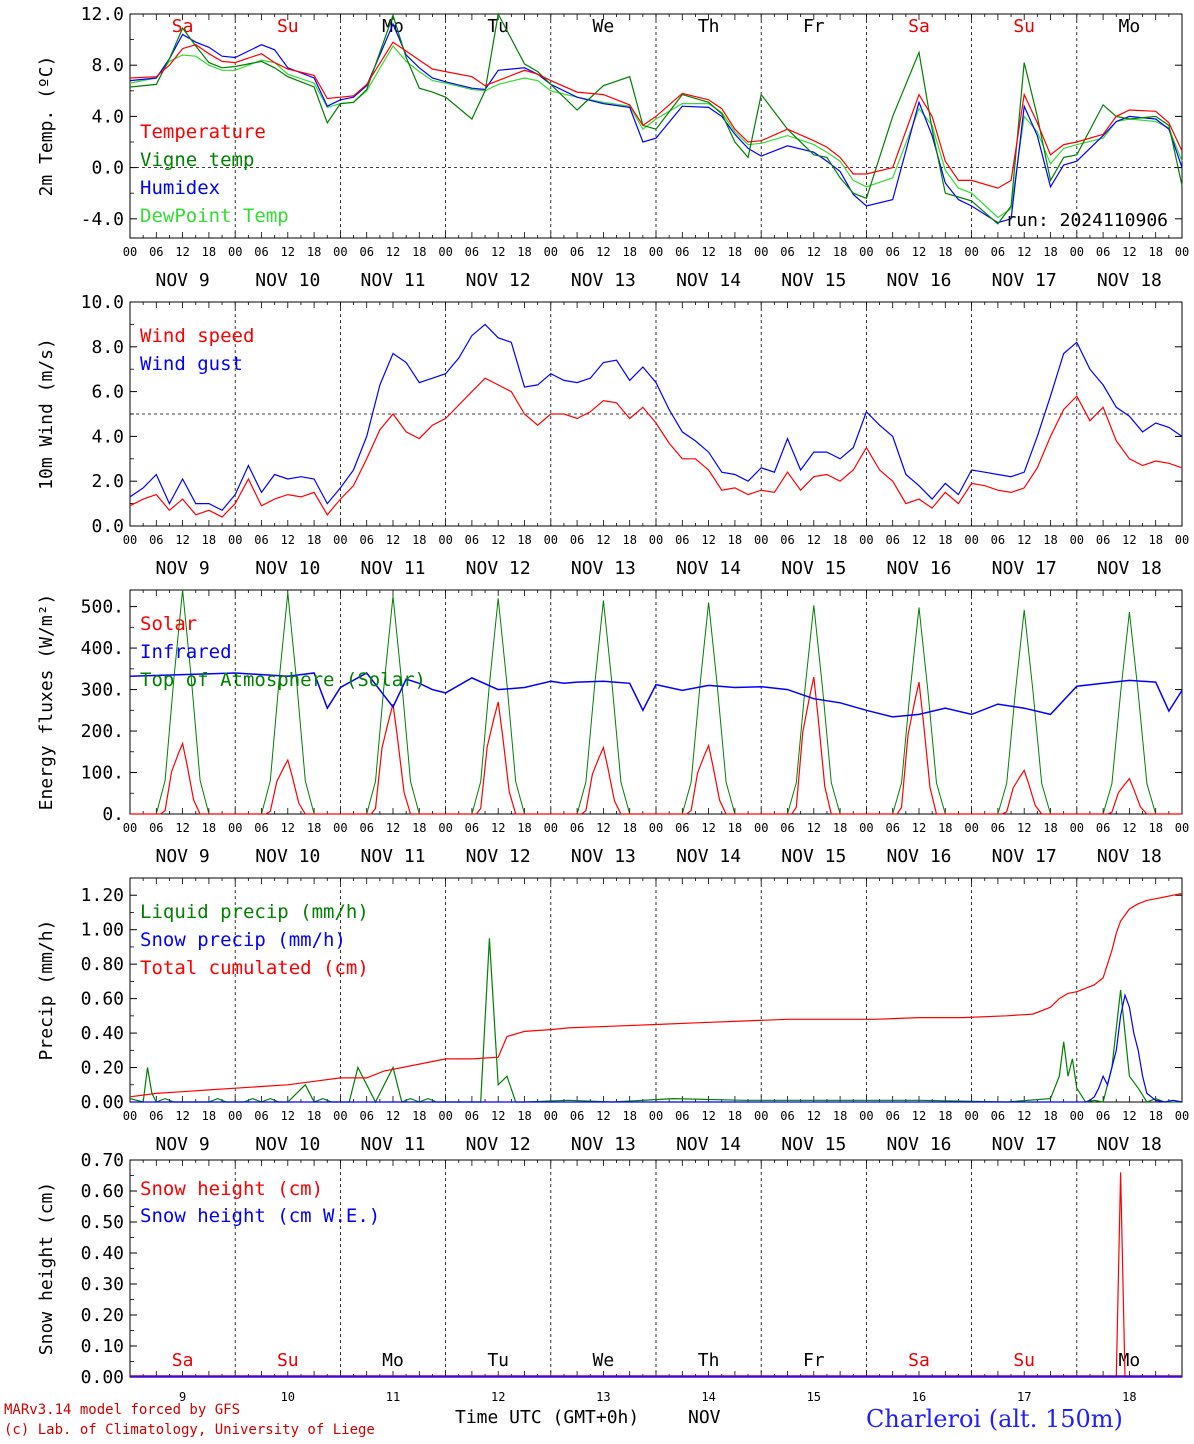 The height and width of the screenshot is (1444, 1194). What do you see at coordinates (102, 1315) in the screenshot?
I see `snow-y-tick-label: 0.20` at bounding box center [102, 1315].